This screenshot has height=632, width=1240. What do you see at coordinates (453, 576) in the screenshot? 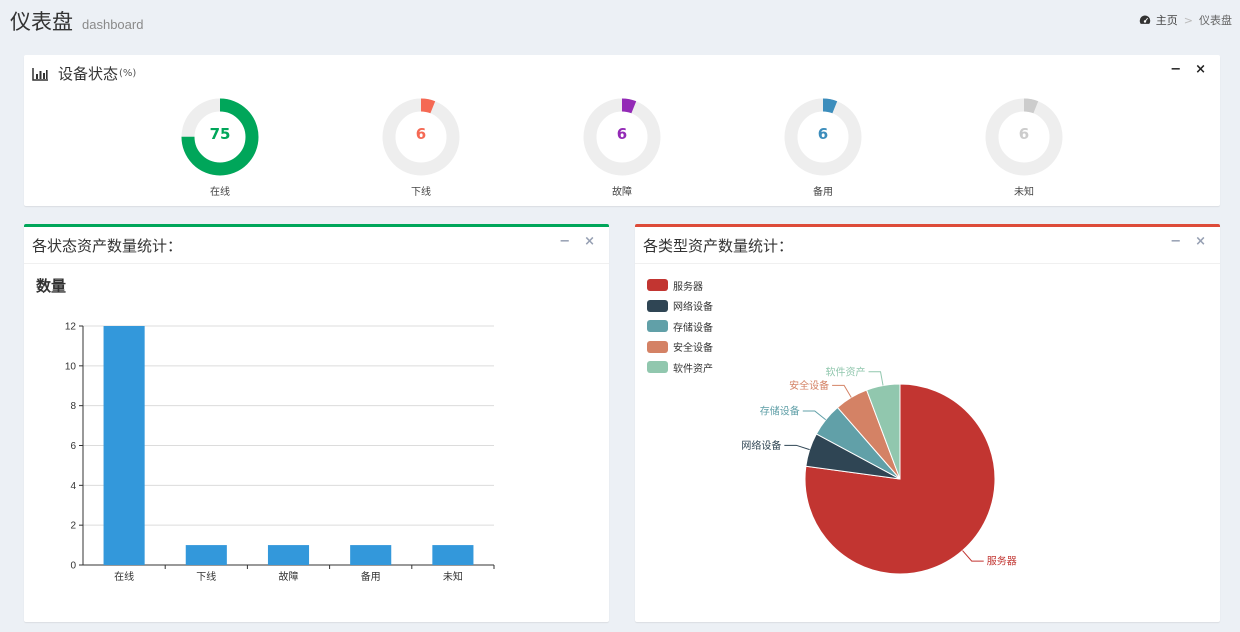
I see `x-tick-label: 未知` at bounding box center [453, 576].